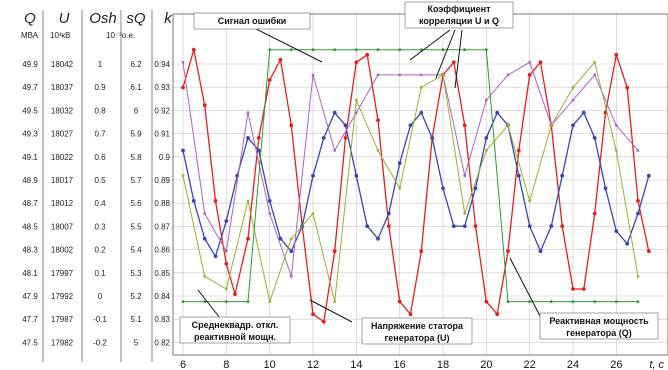 The width and height of the screenshot is (668, 370). I want to click on left-tick-label: 5.3, so click(136, 273).